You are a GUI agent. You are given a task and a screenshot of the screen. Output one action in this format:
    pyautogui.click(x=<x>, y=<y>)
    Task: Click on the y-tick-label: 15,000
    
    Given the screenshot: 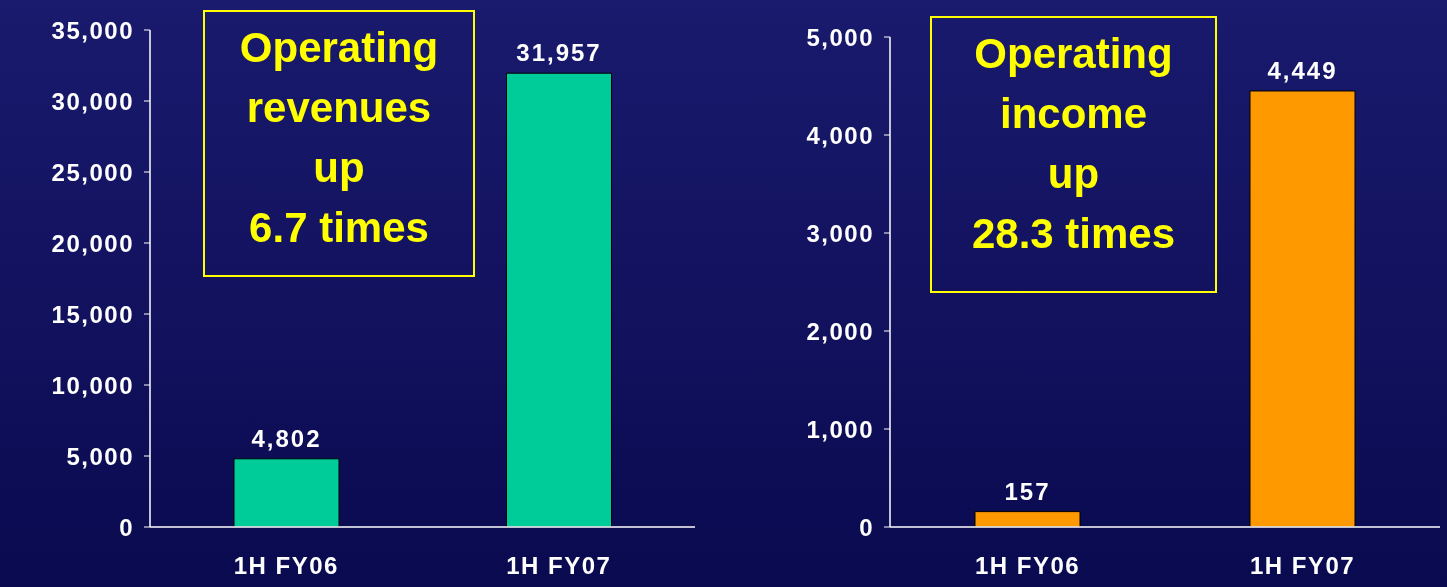 What is the action you would take?
    pyautogui.click(x=92, y=314)
    